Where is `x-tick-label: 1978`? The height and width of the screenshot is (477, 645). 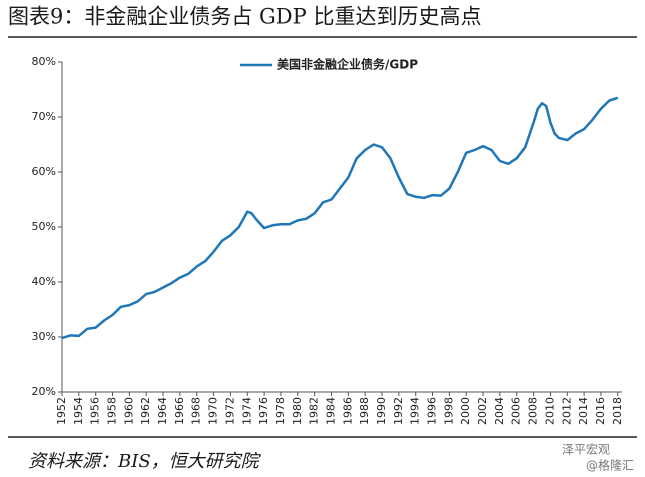 x-tick-label: 1978 is located at coordinates (280, 411).